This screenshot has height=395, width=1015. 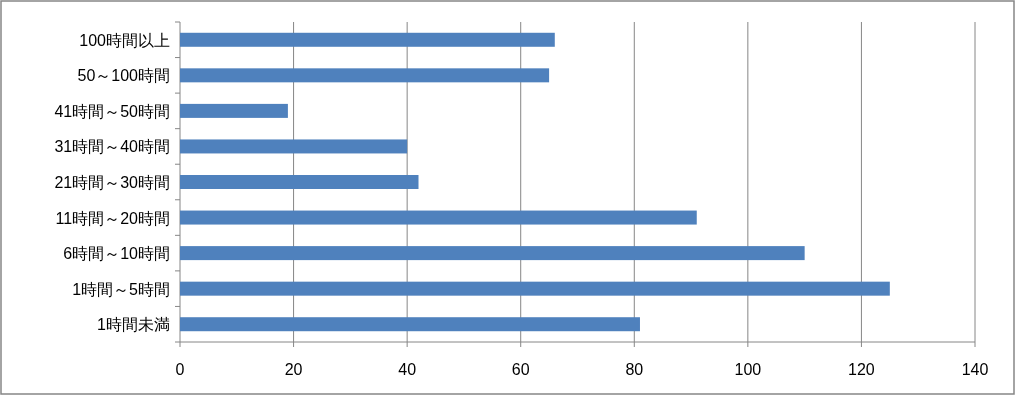 What do you see at coordinates (116, 254) in the screenshot?
I see `y-tick-label: 6時間～10時間` at bounding box center [116, 254].